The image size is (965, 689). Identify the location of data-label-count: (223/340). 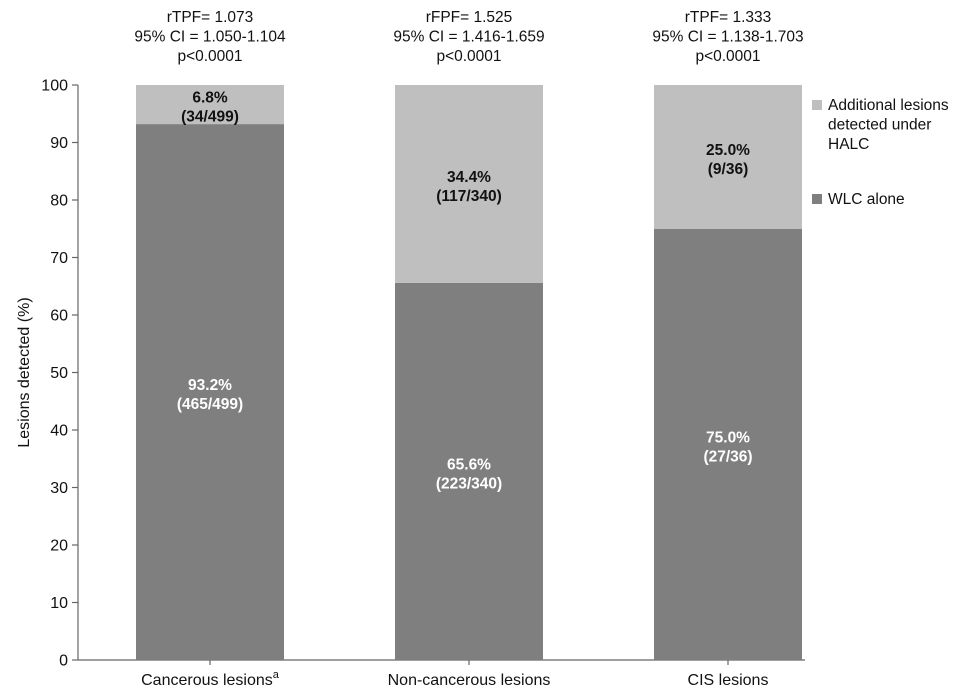
(469, 483).